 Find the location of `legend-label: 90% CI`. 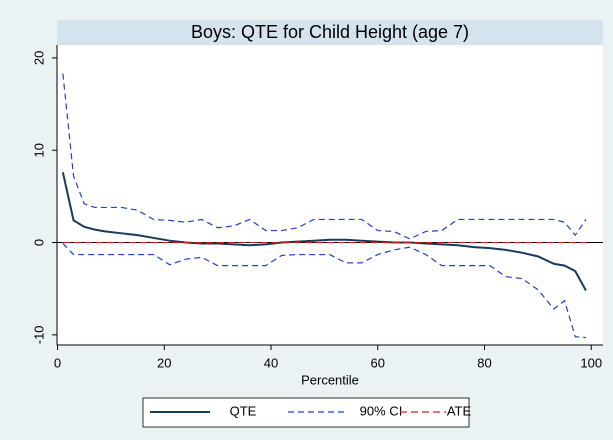

legend-label: 90% CI is located at coordinates (381, 410).